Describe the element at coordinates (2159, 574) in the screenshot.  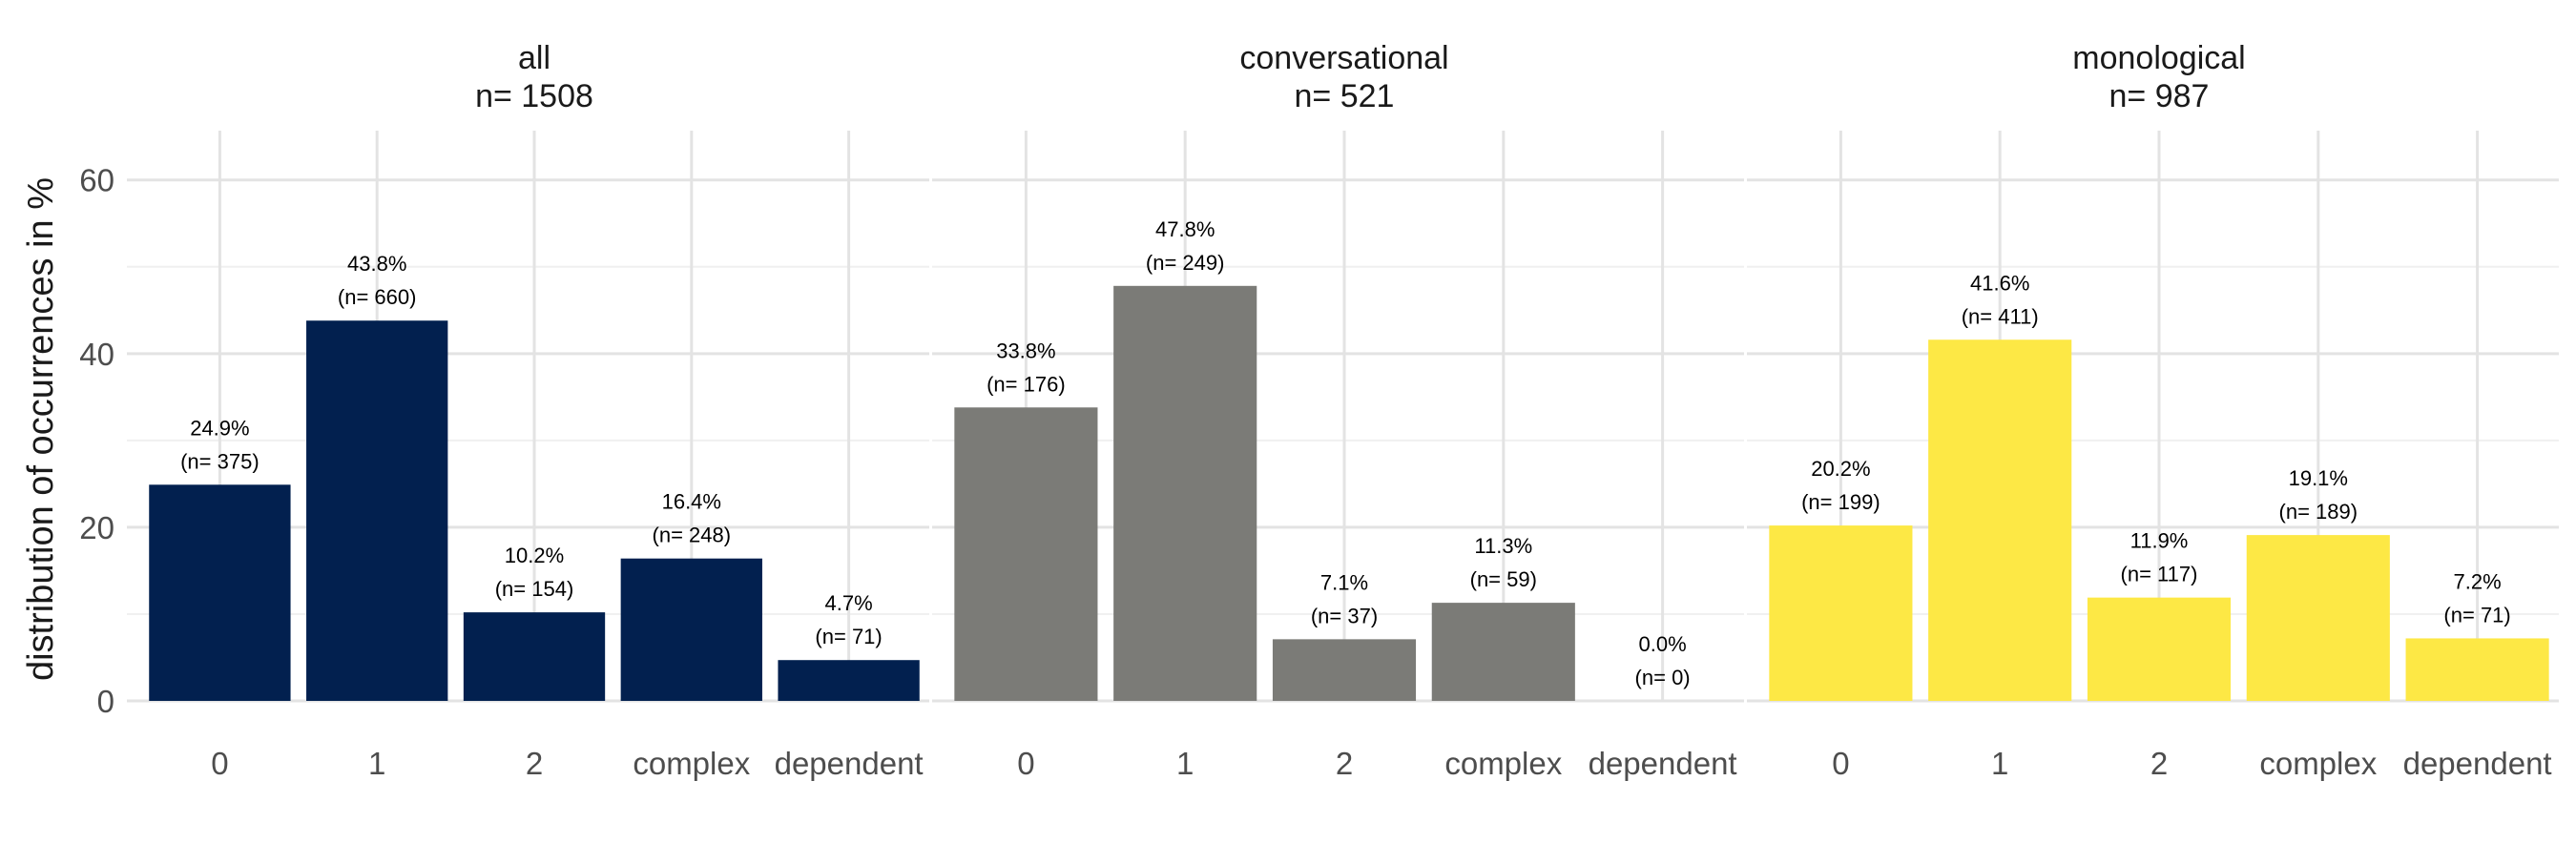
I see `bar-count-label: (n= 117)` at that location.